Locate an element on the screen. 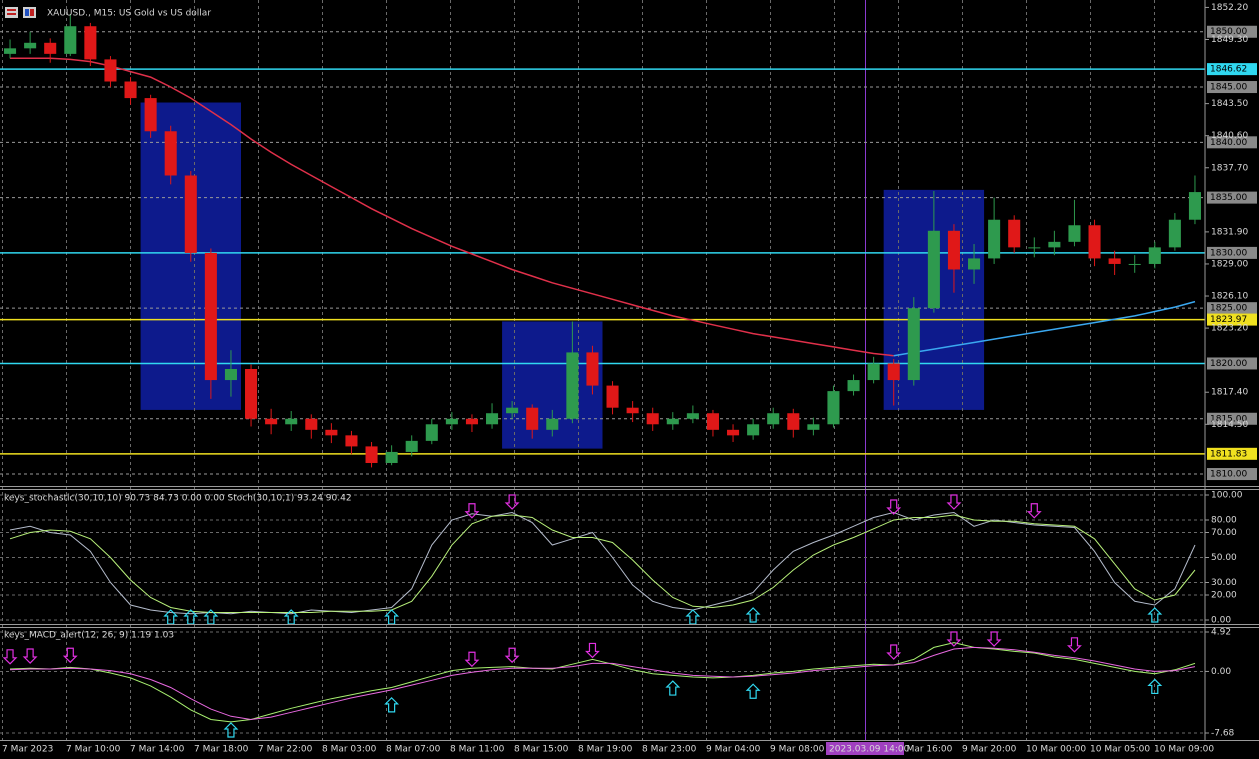 This screenshot has width=1259, height=759. level-label: 1840.00 is located at coordinates (1228, 143).